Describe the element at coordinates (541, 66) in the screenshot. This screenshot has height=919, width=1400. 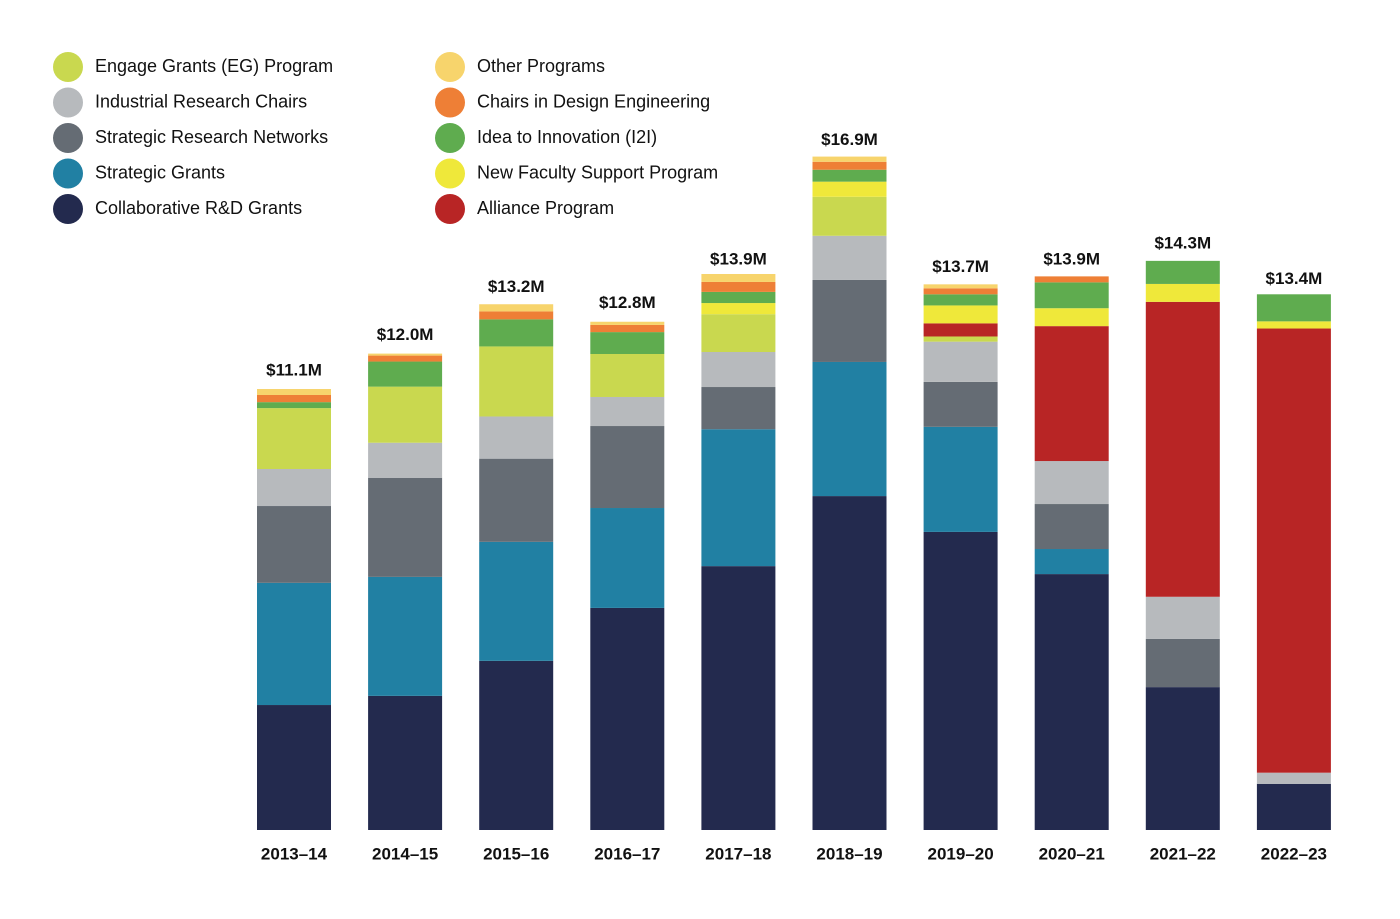
I see `legend-label: Other Programs` at that location.